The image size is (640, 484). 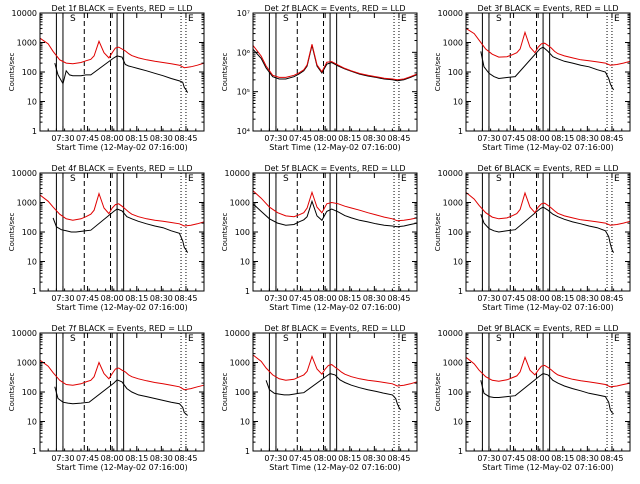 What do you see at coordinates (334, 8) in the screenshot?
I see `chart-title: Det 2f BLACK = Events, RED = LLD` at bounding box center [334, 8].